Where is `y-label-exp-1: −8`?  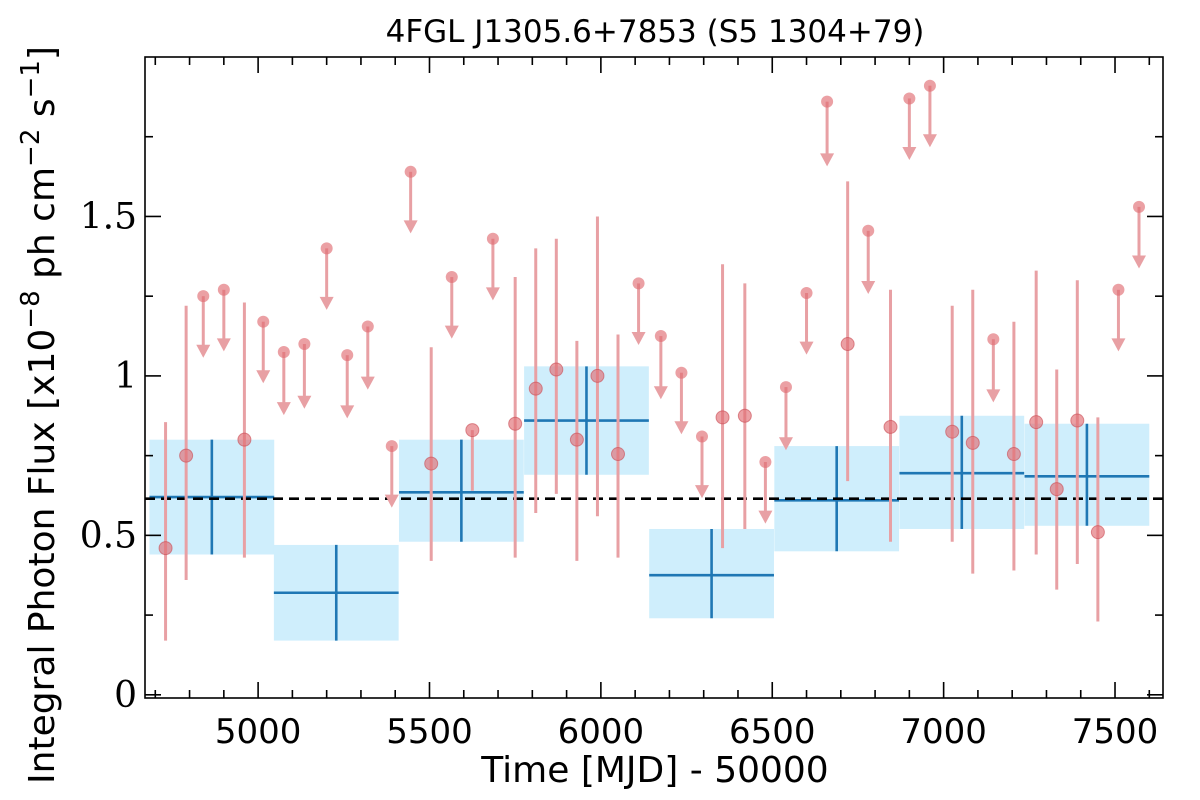 y-label-exp-1: −8 is located at coordinates (31, 309).